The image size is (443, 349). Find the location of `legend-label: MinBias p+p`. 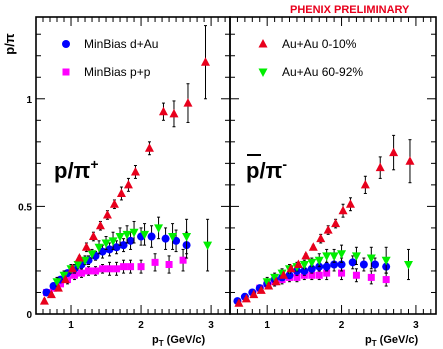

legend-label: MinBias p+p is located at coordinates (117, 72).